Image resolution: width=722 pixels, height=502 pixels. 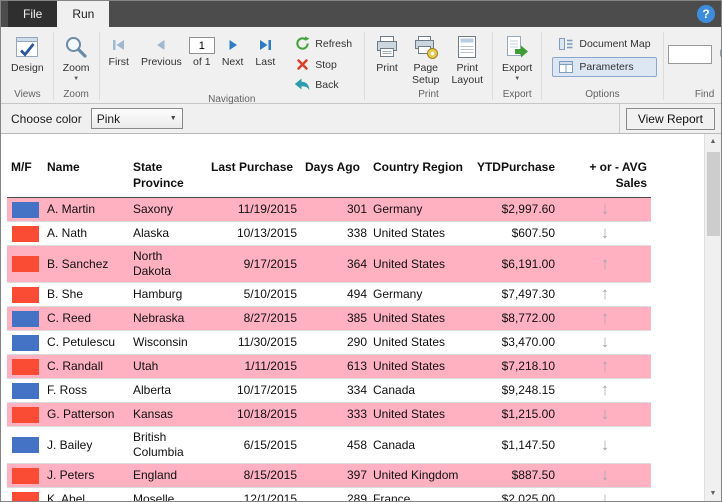 What do you see at coordinates (254, 391) in the screenshot?
I see `cell-last-purchase: 10/17/2015` at bounding box center [254, 391].